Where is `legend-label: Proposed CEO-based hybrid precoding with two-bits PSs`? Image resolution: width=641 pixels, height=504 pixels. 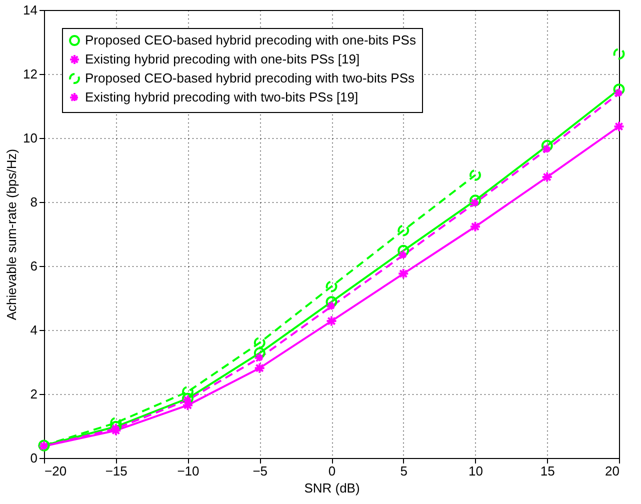
legend-label: Proposed CEO-based hybrid precoding with two-bits PSs is located at coordinates (250, 78).